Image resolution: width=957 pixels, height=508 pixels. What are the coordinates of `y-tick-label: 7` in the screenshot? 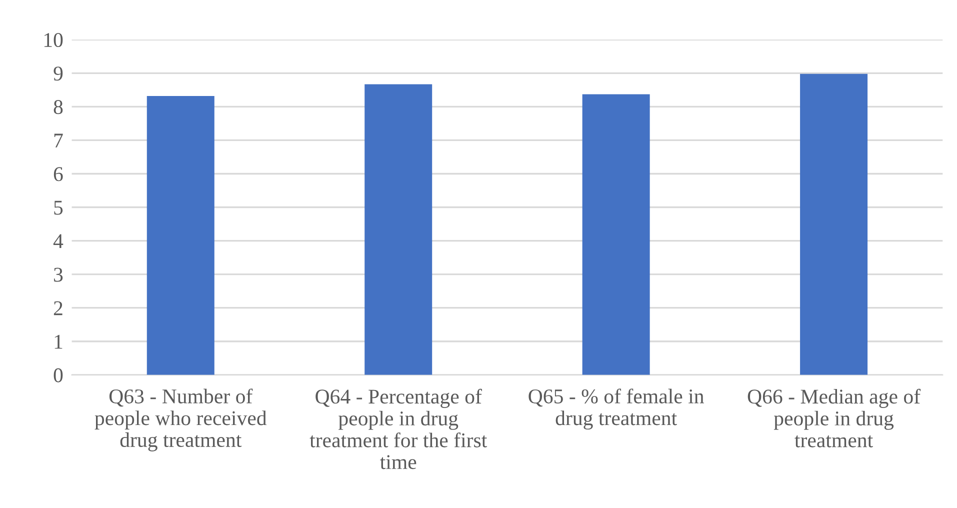 It's located at (58, 141).